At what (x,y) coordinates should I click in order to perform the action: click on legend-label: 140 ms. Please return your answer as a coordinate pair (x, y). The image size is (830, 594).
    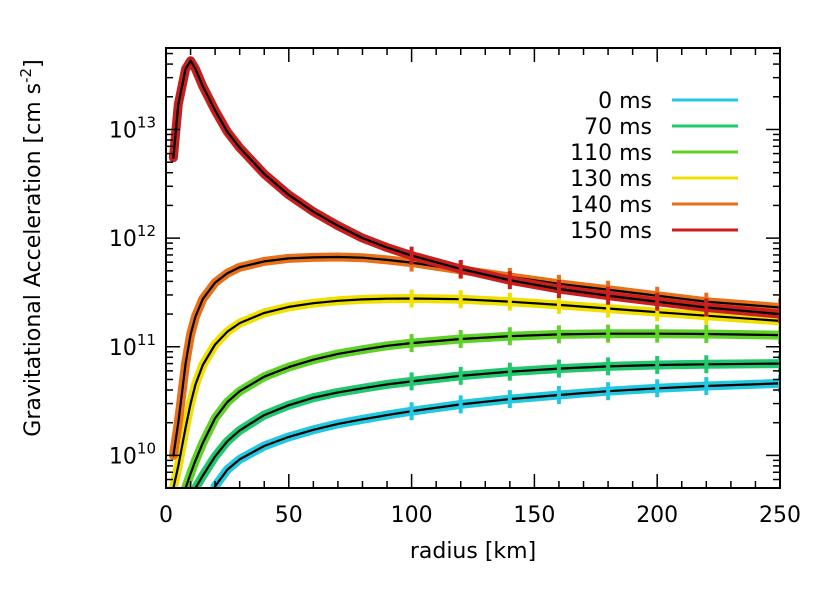
    Looking at the image, I should click on (611, 205).